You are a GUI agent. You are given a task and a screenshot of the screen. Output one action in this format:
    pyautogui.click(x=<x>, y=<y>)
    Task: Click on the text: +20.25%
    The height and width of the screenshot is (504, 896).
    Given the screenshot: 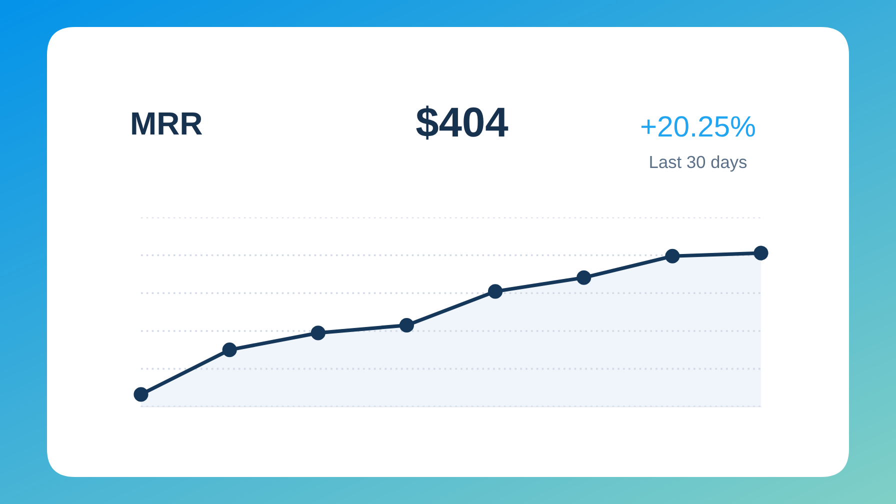 What is the action you would take?
    pyautogui.click(x=698, y=126)
    